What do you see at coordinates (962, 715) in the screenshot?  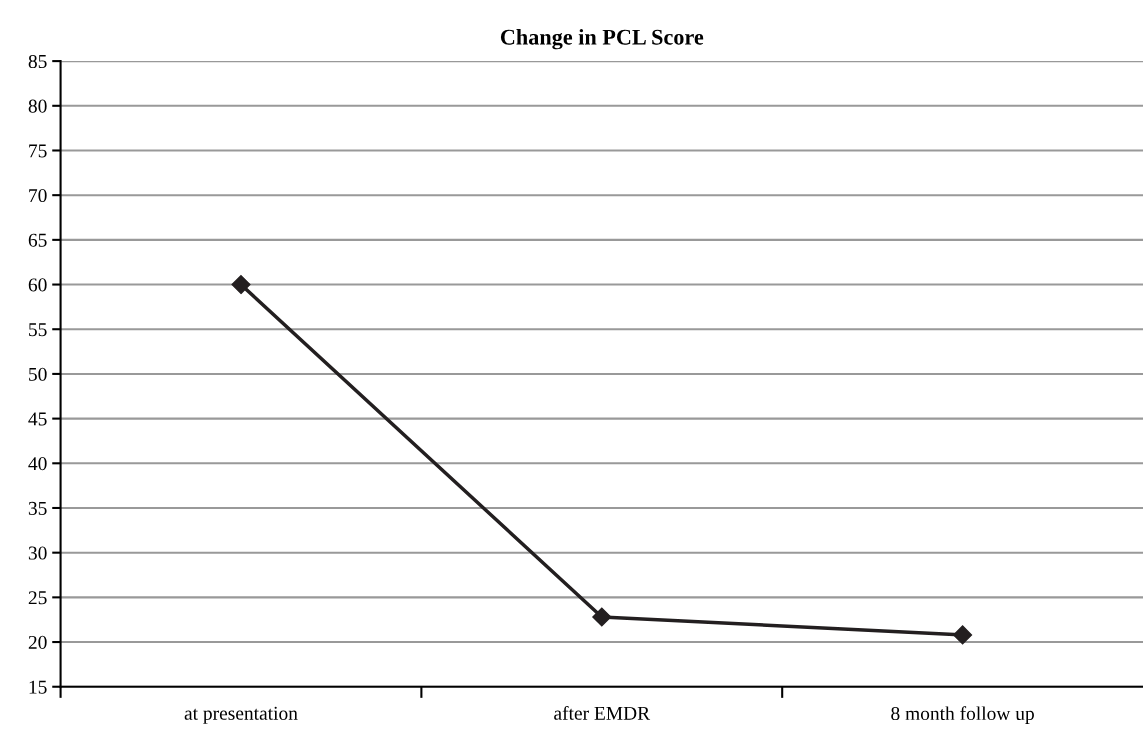 I see `x-tick-label: 8 month follow up` at bounding box center [962, 715].